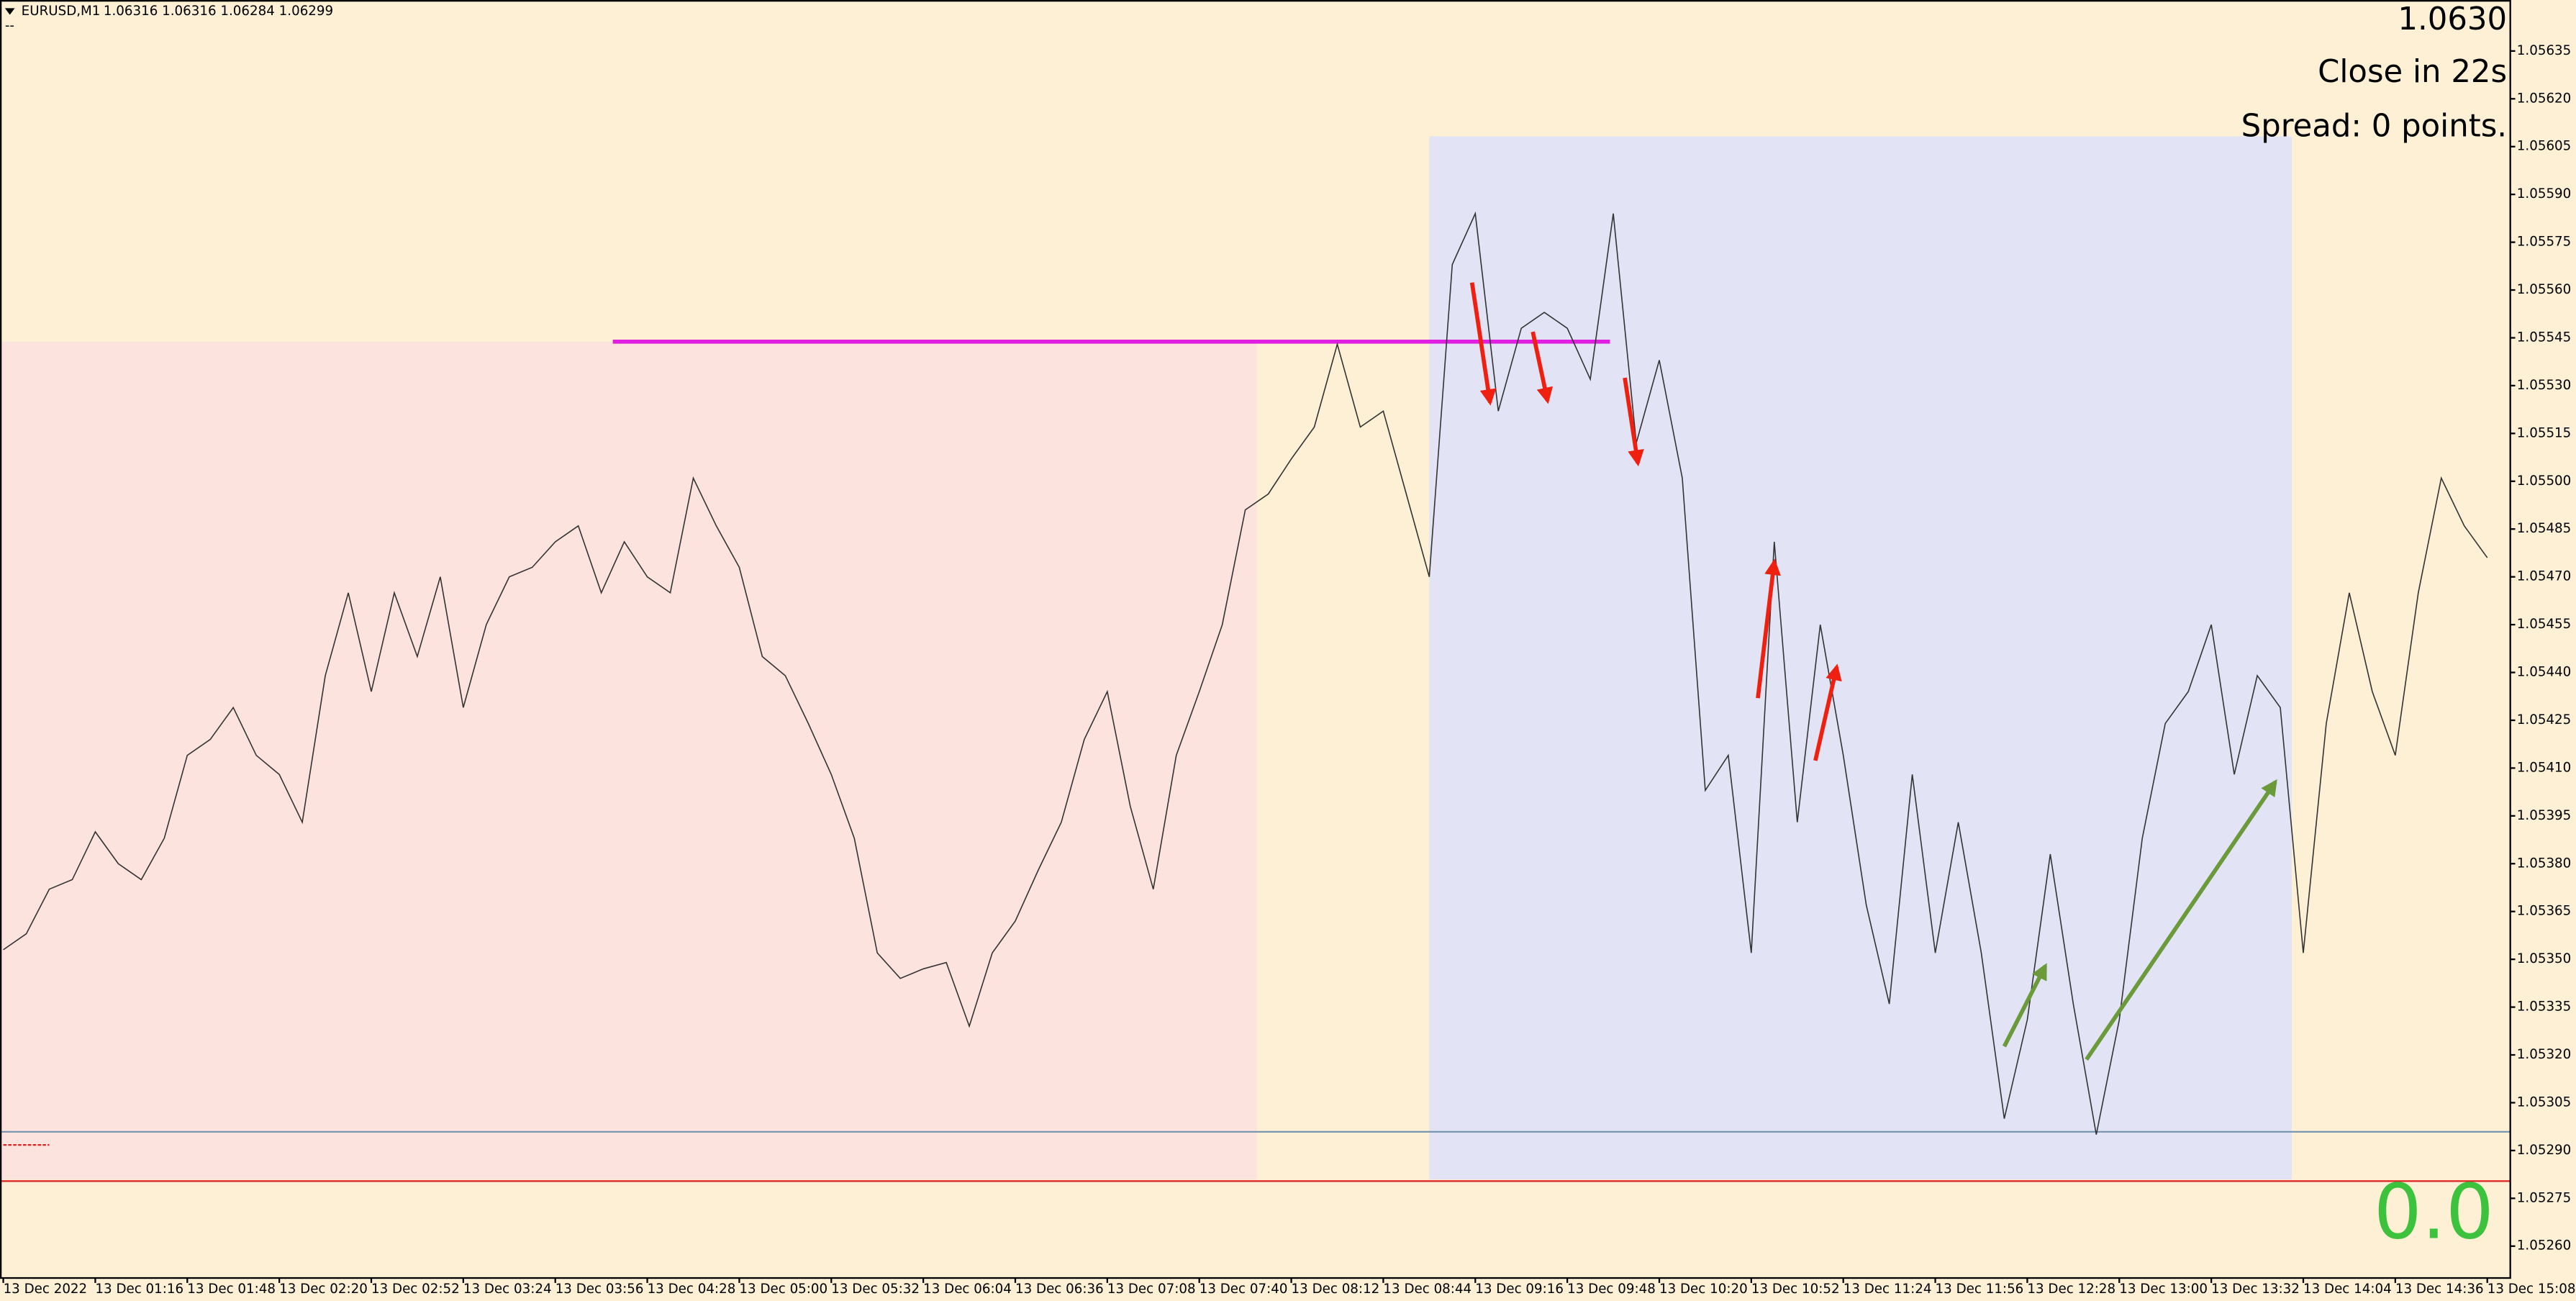  I want to click on y-tick-label: 1.05350, so click(2544, 958).